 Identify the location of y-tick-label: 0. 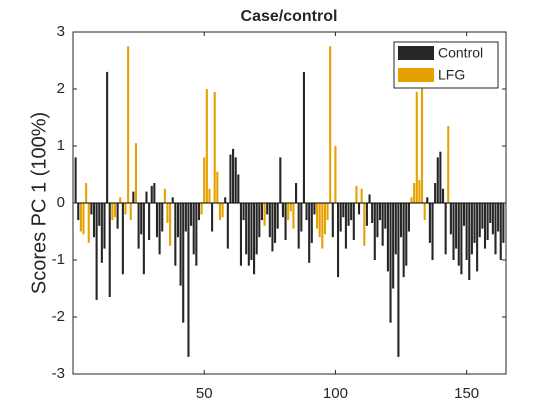
(61, 202).